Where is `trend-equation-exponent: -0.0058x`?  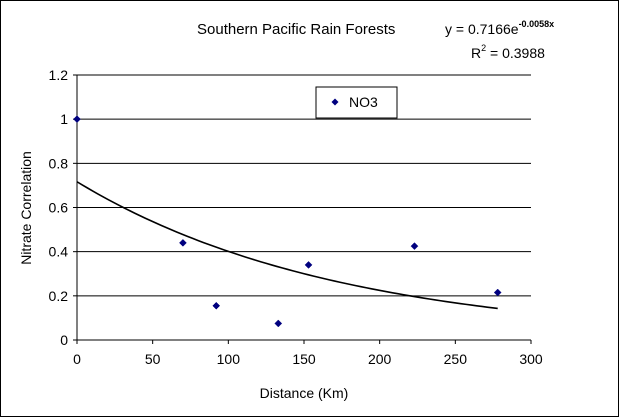 trend-equation-exponent: -0.0058x is located at coordinates (537, 24).